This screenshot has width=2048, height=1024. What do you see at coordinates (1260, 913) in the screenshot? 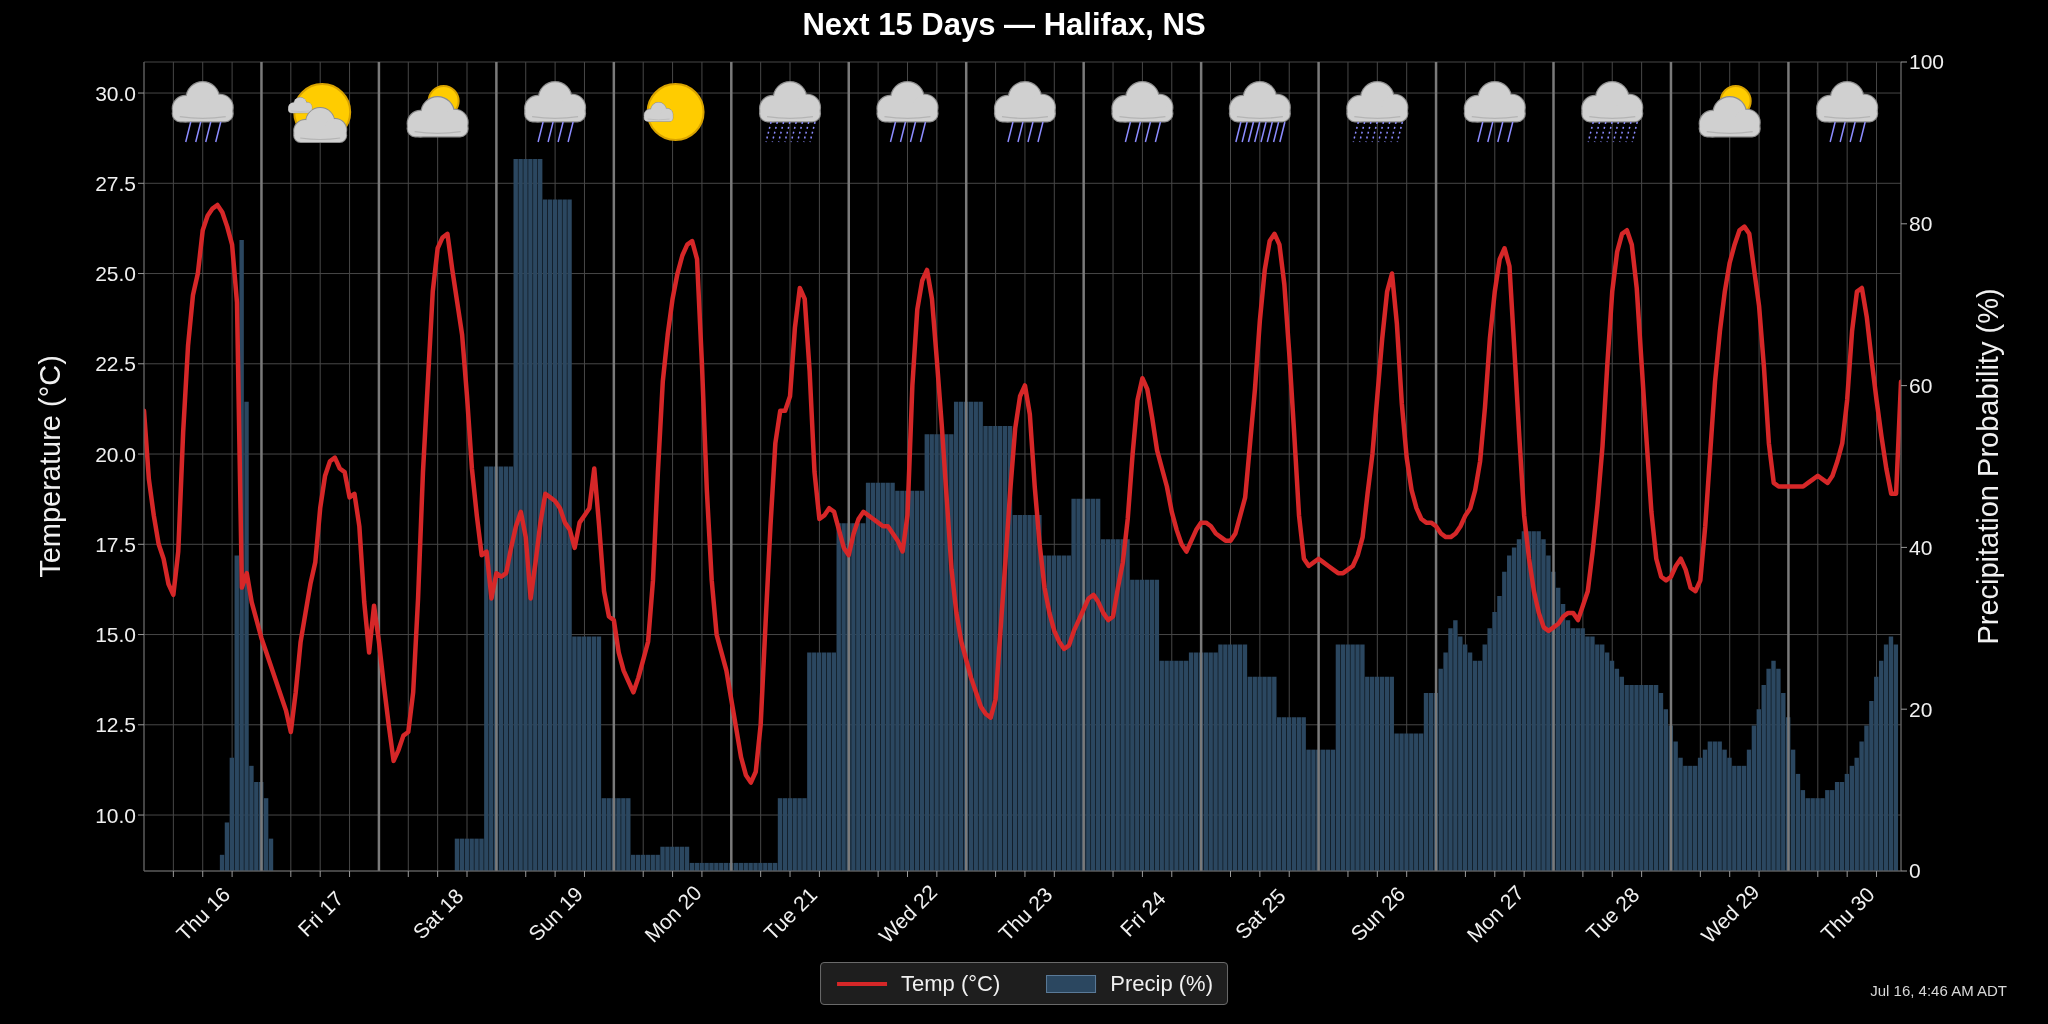
I see `x-tick-label: Sat 25` at bounding box center [1260, 913].